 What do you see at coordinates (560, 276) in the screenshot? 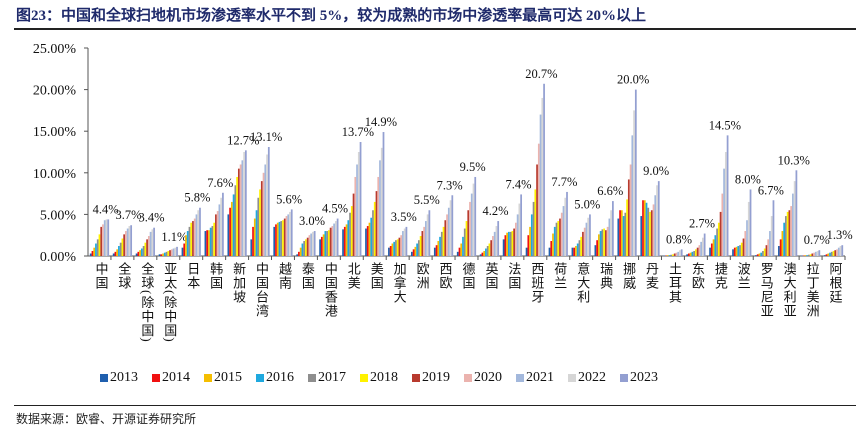
I see `x-tick-label: 荷兰` at bounding box center [560, 276].